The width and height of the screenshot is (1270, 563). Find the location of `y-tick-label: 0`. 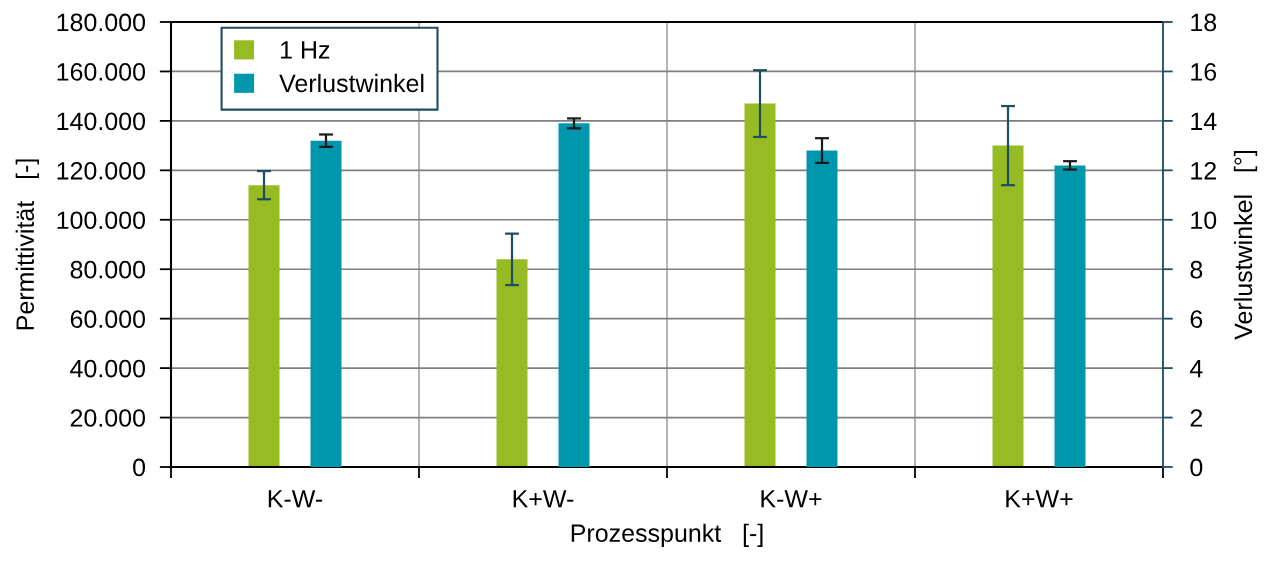

y-tick-label: 0 is located at coordinates (139, 467).